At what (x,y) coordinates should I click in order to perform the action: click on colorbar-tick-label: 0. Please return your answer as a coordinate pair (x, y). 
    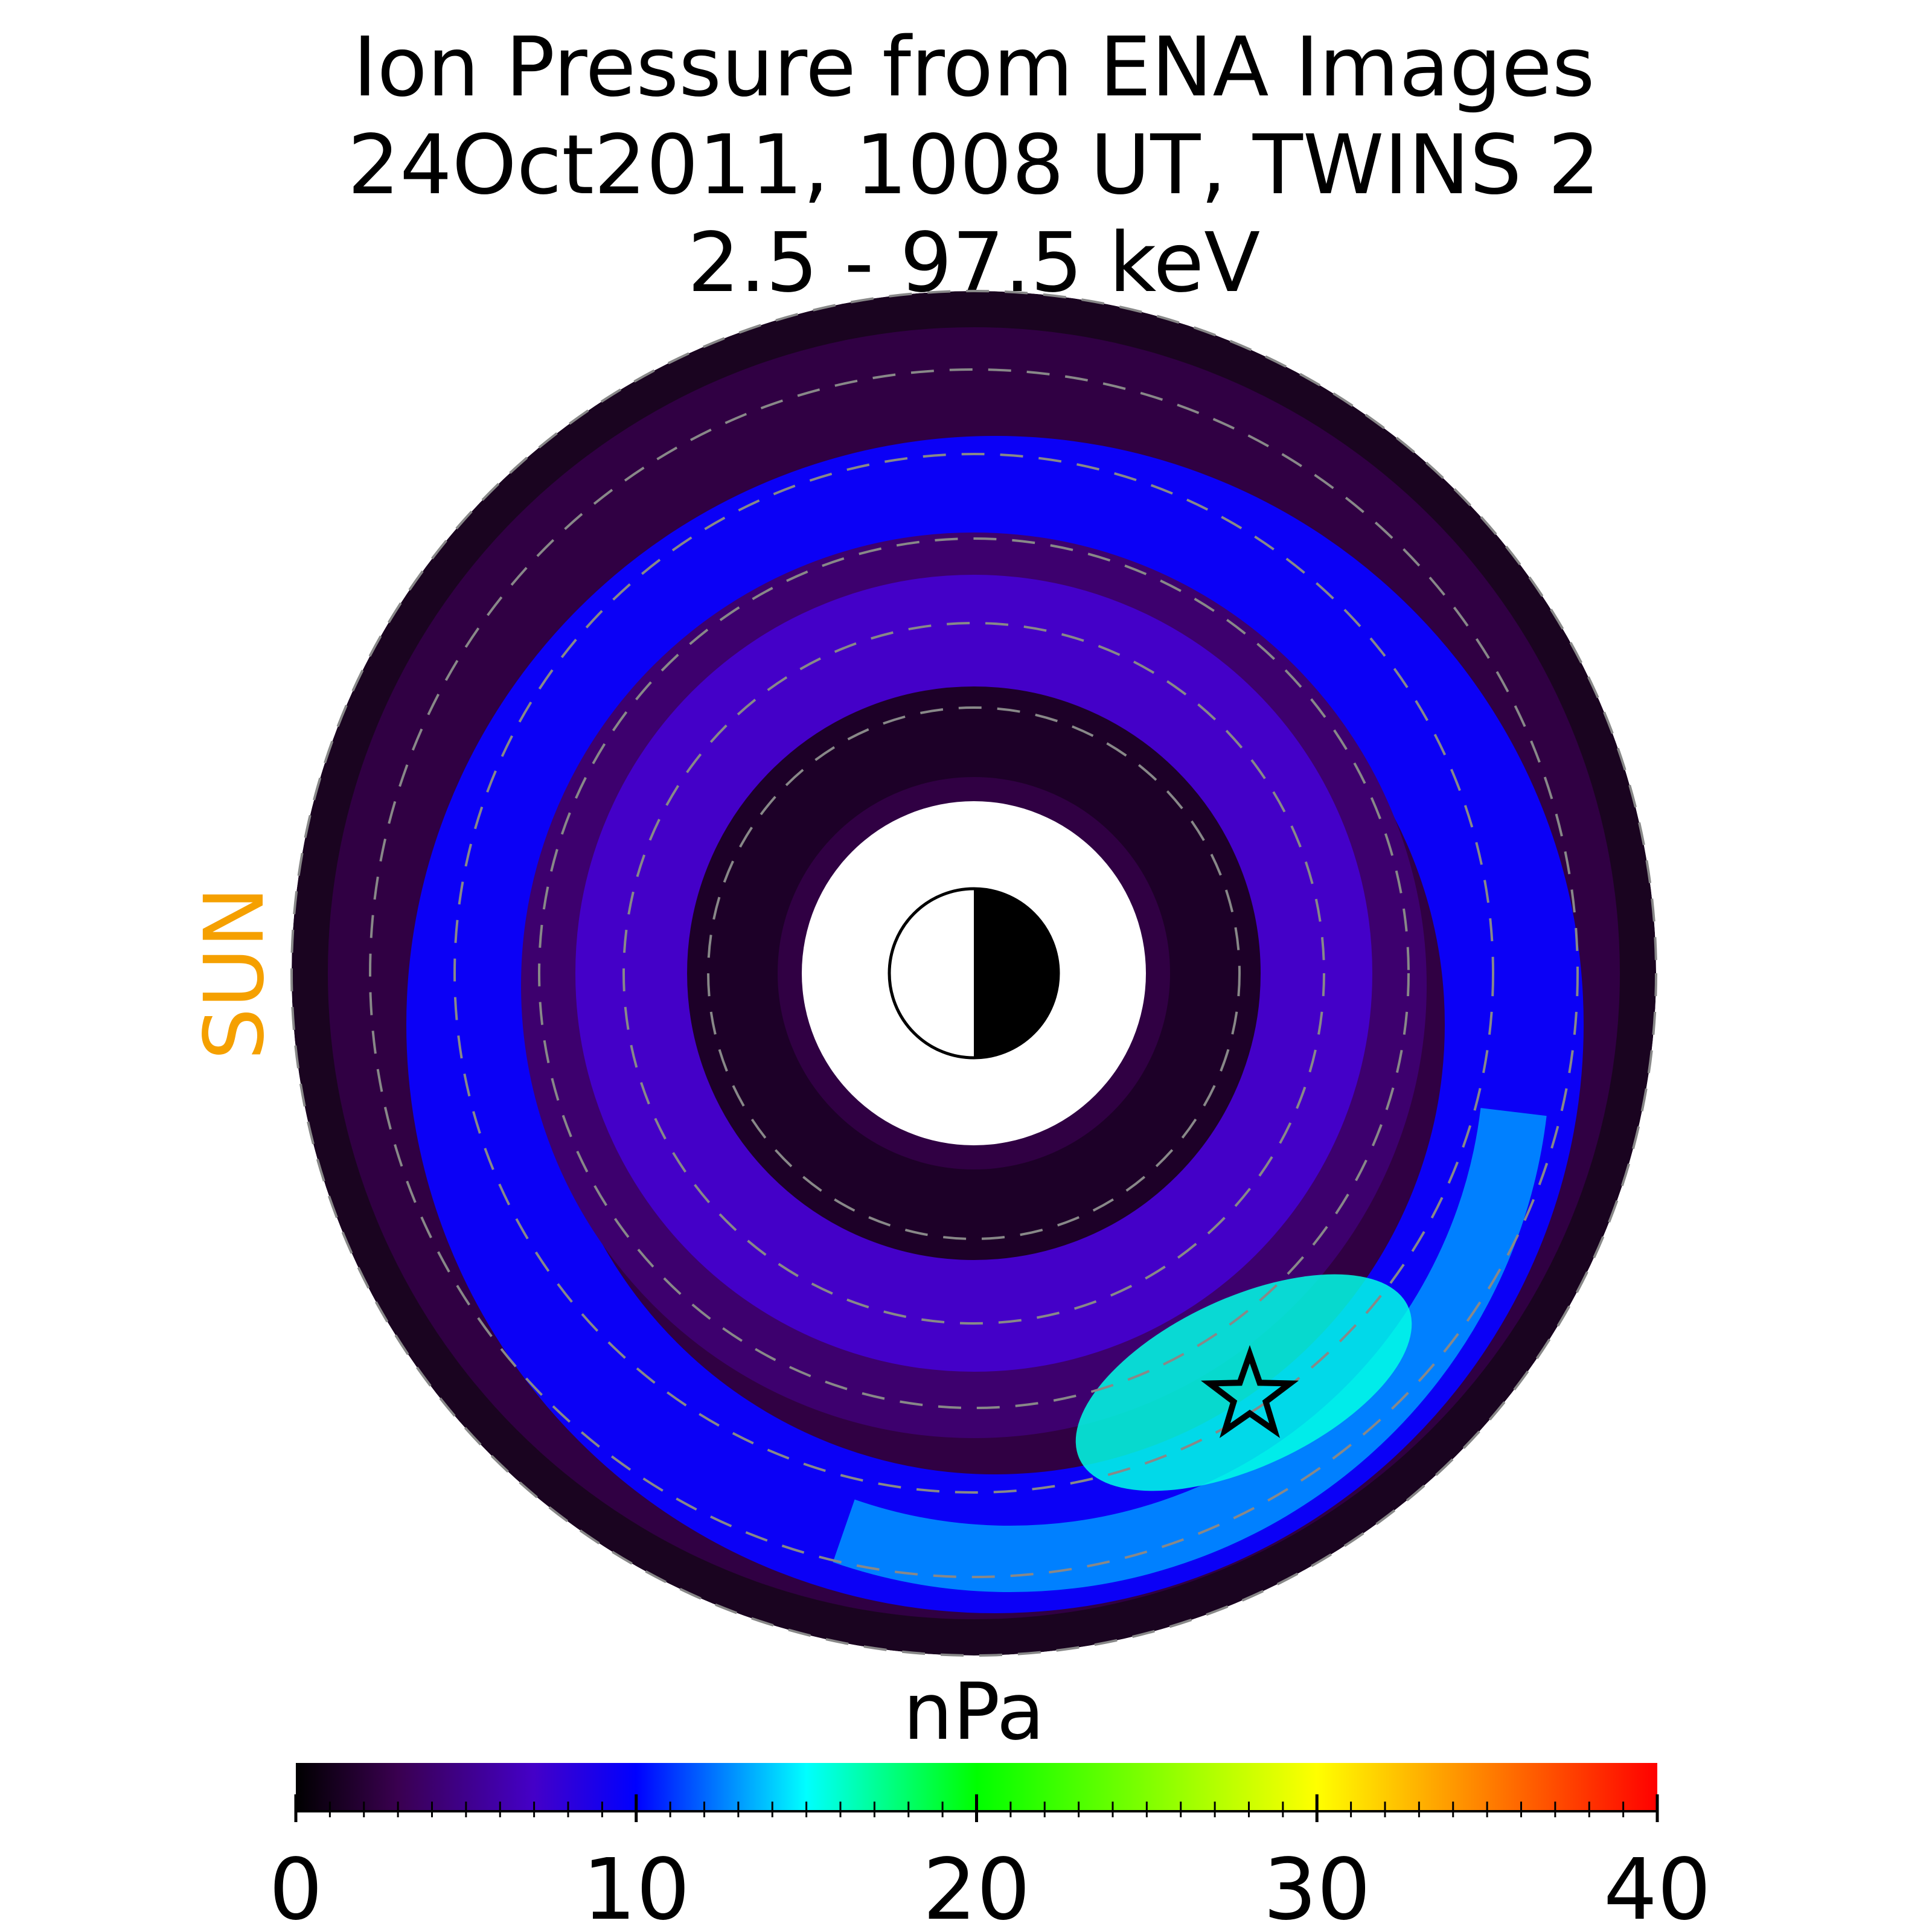
    Looking at the image, I should click on (296, 1887).